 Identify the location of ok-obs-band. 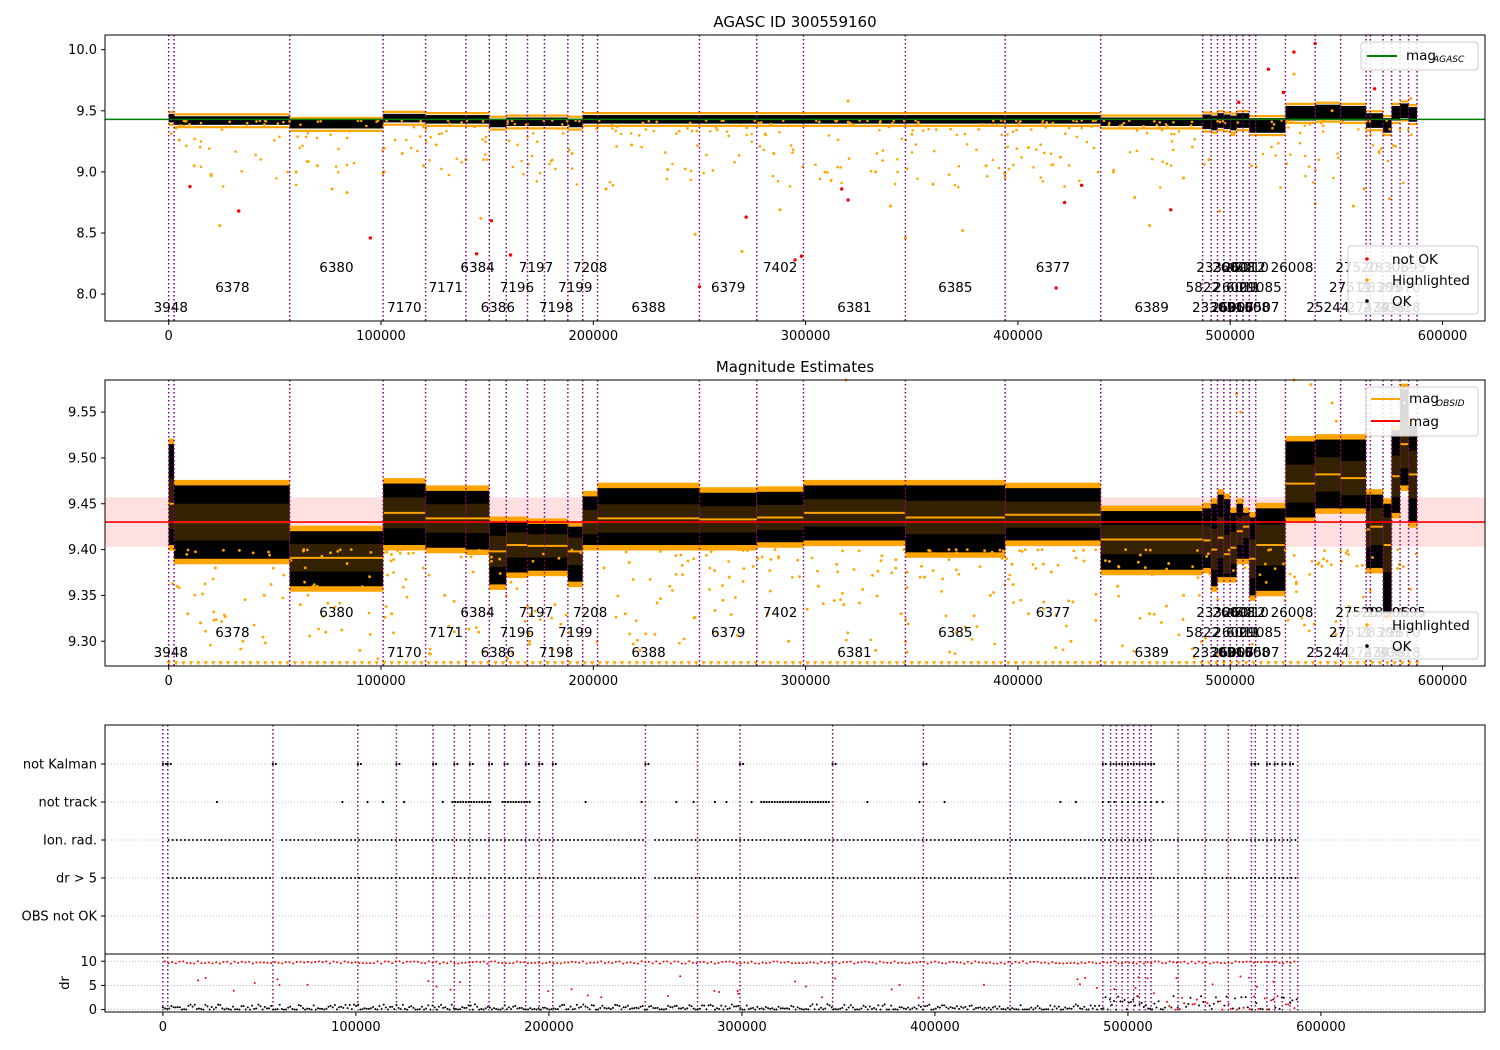
(590, 520).